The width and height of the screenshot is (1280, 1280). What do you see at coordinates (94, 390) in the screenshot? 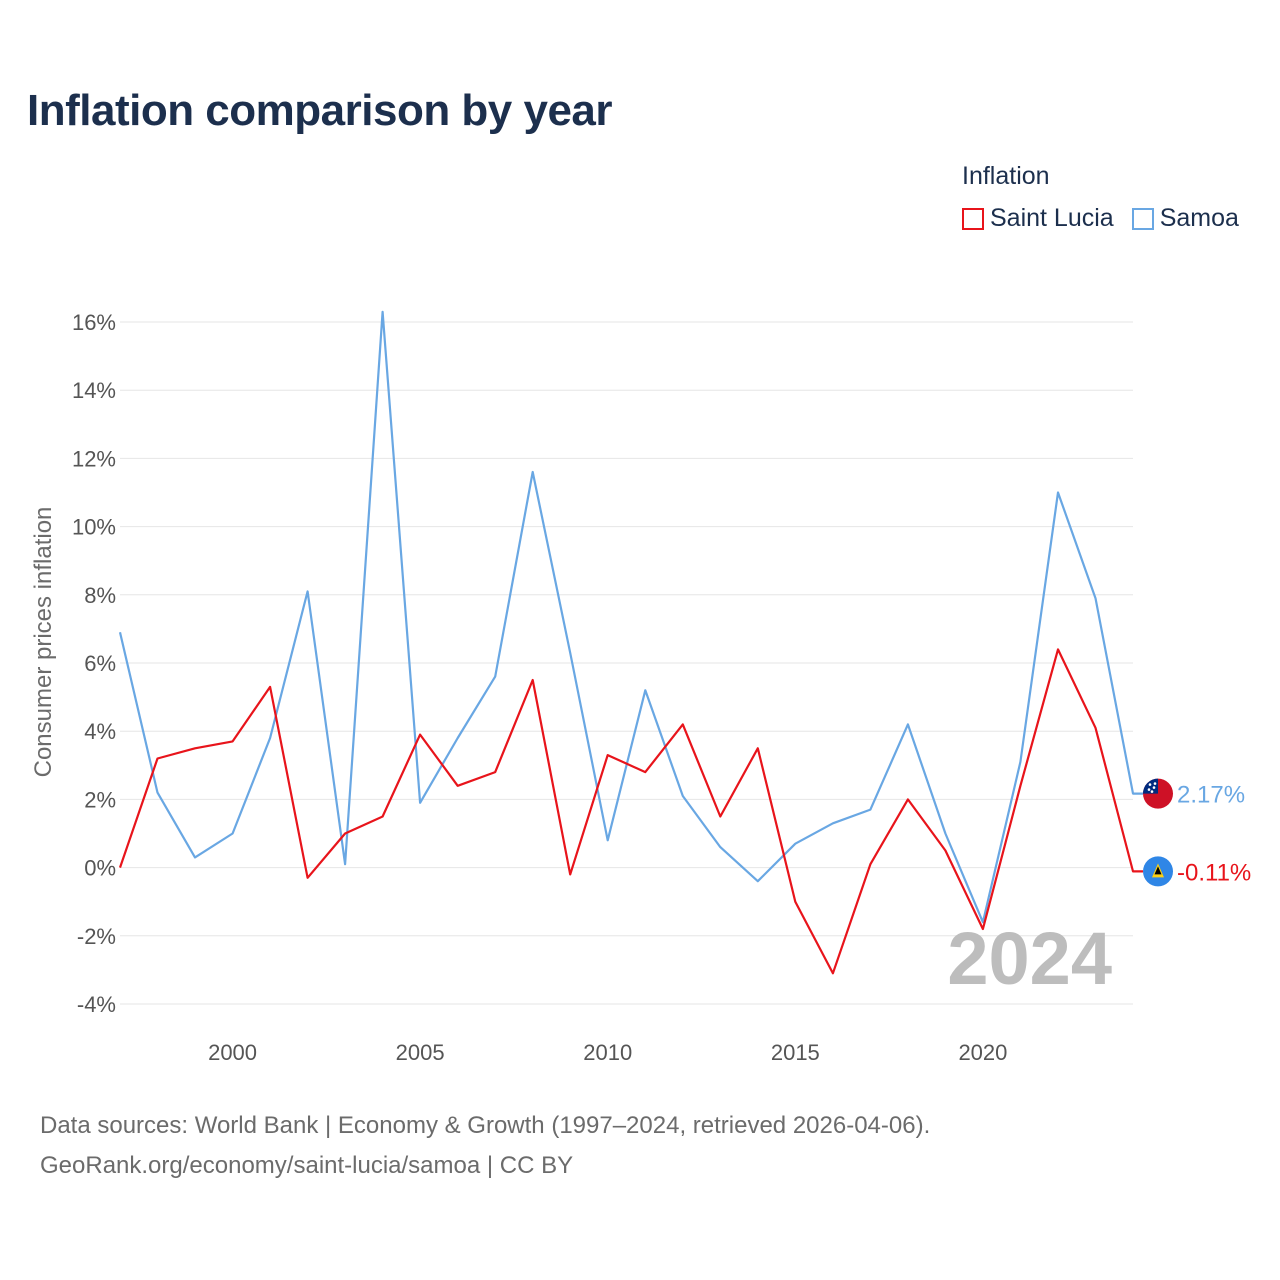
I see `y-tick-label: 14%` at bounding box center [94, 390].